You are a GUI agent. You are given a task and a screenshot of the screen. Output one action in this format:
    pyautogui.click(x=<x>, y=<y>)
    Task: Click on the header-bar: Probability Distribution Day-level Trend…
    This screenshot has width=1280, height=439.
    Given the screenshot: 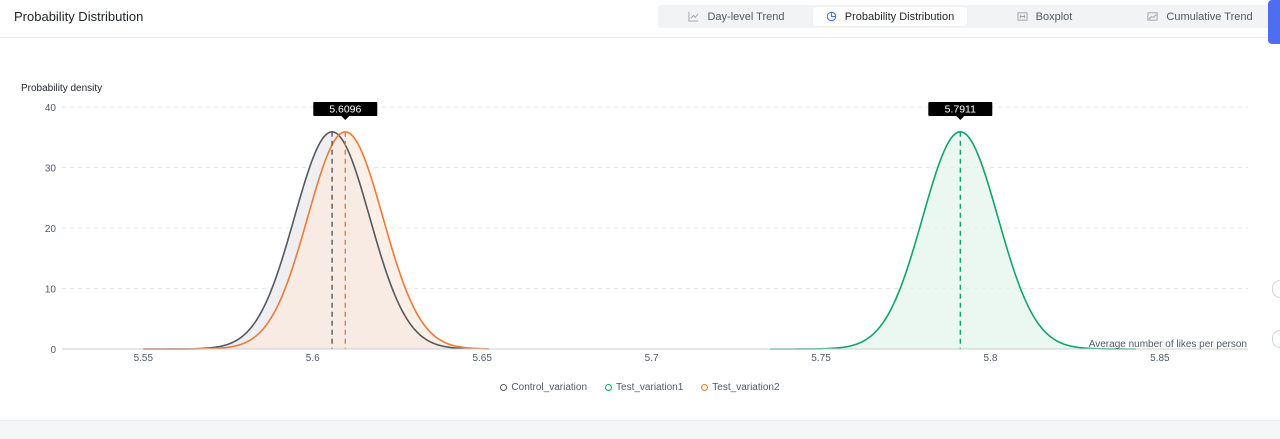 What is the action you would take?
    pyautogui.click(x=640, y=19)
    